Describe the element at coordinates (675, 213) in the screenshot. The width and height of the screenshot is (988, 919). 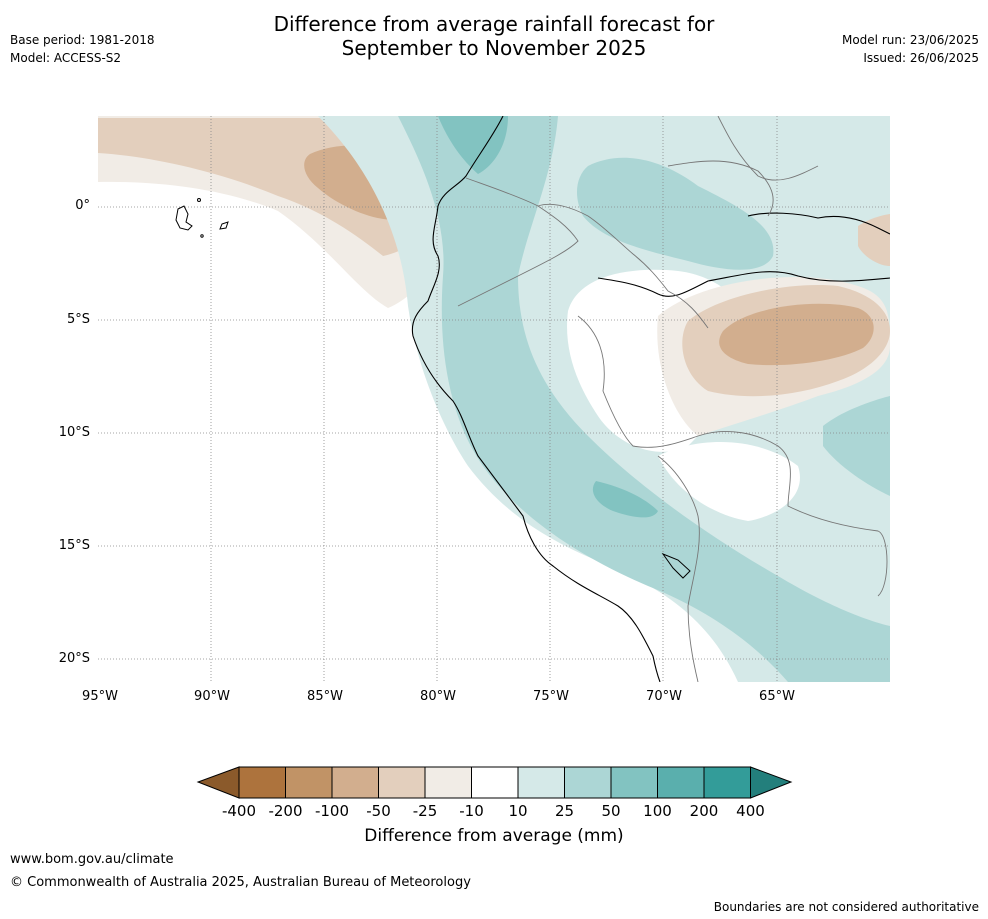
I see `wet-patch-north` at that location.